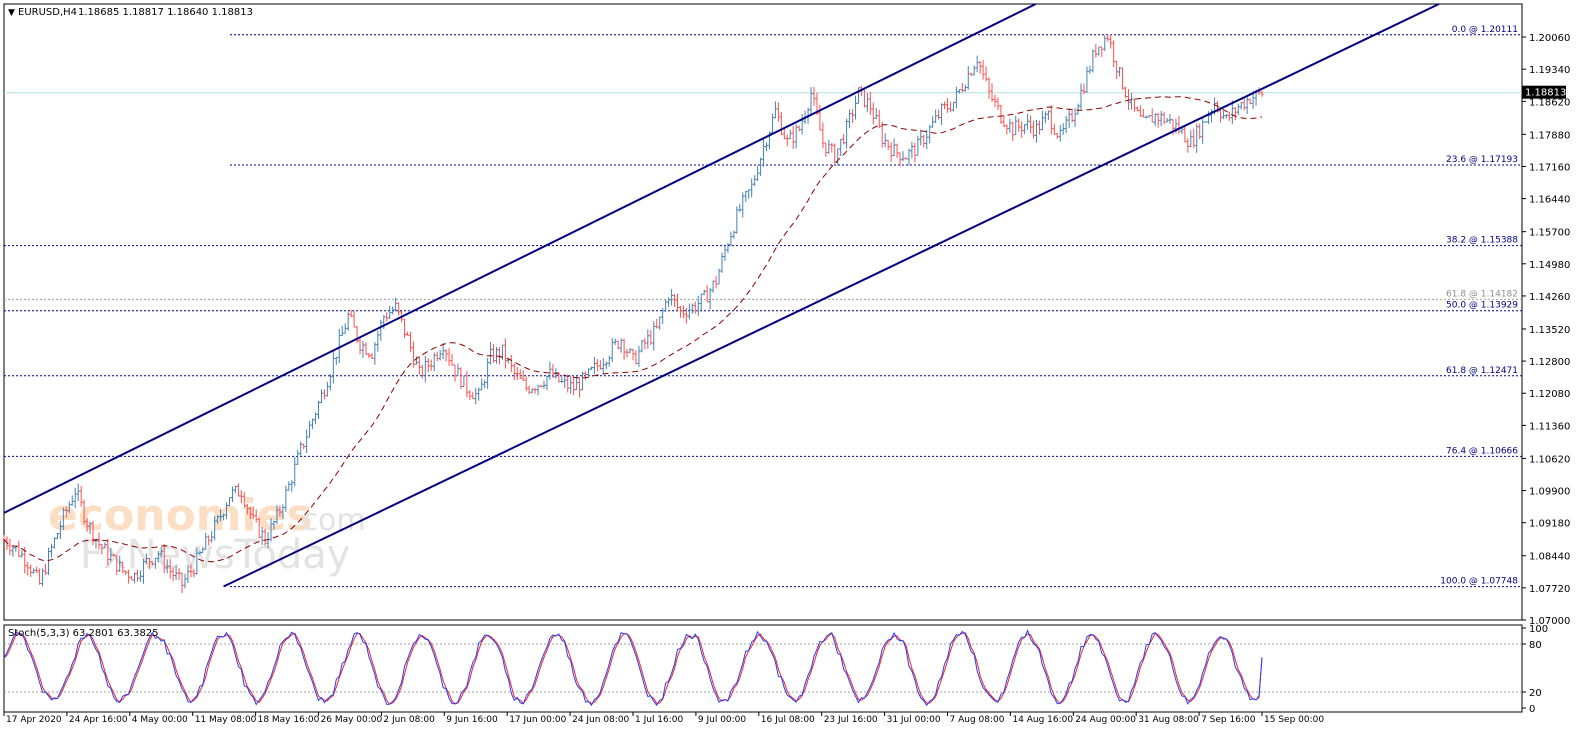  What do you see at coordinates (788, 720) in the screenshot?
I see `time-tick-label: 16 Jul 08:00` at bounding box center [788, 720].